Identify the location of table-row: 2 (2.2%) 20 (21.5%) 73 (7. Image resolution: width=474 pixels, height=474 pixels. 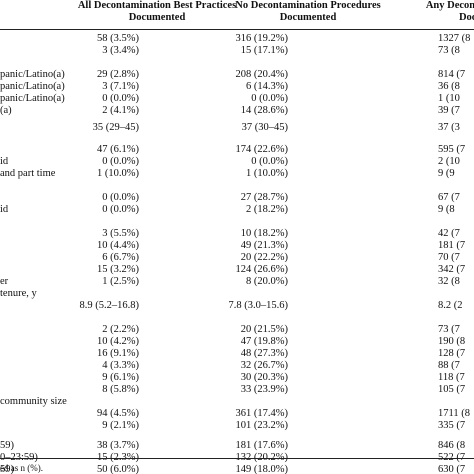
(237, 330).